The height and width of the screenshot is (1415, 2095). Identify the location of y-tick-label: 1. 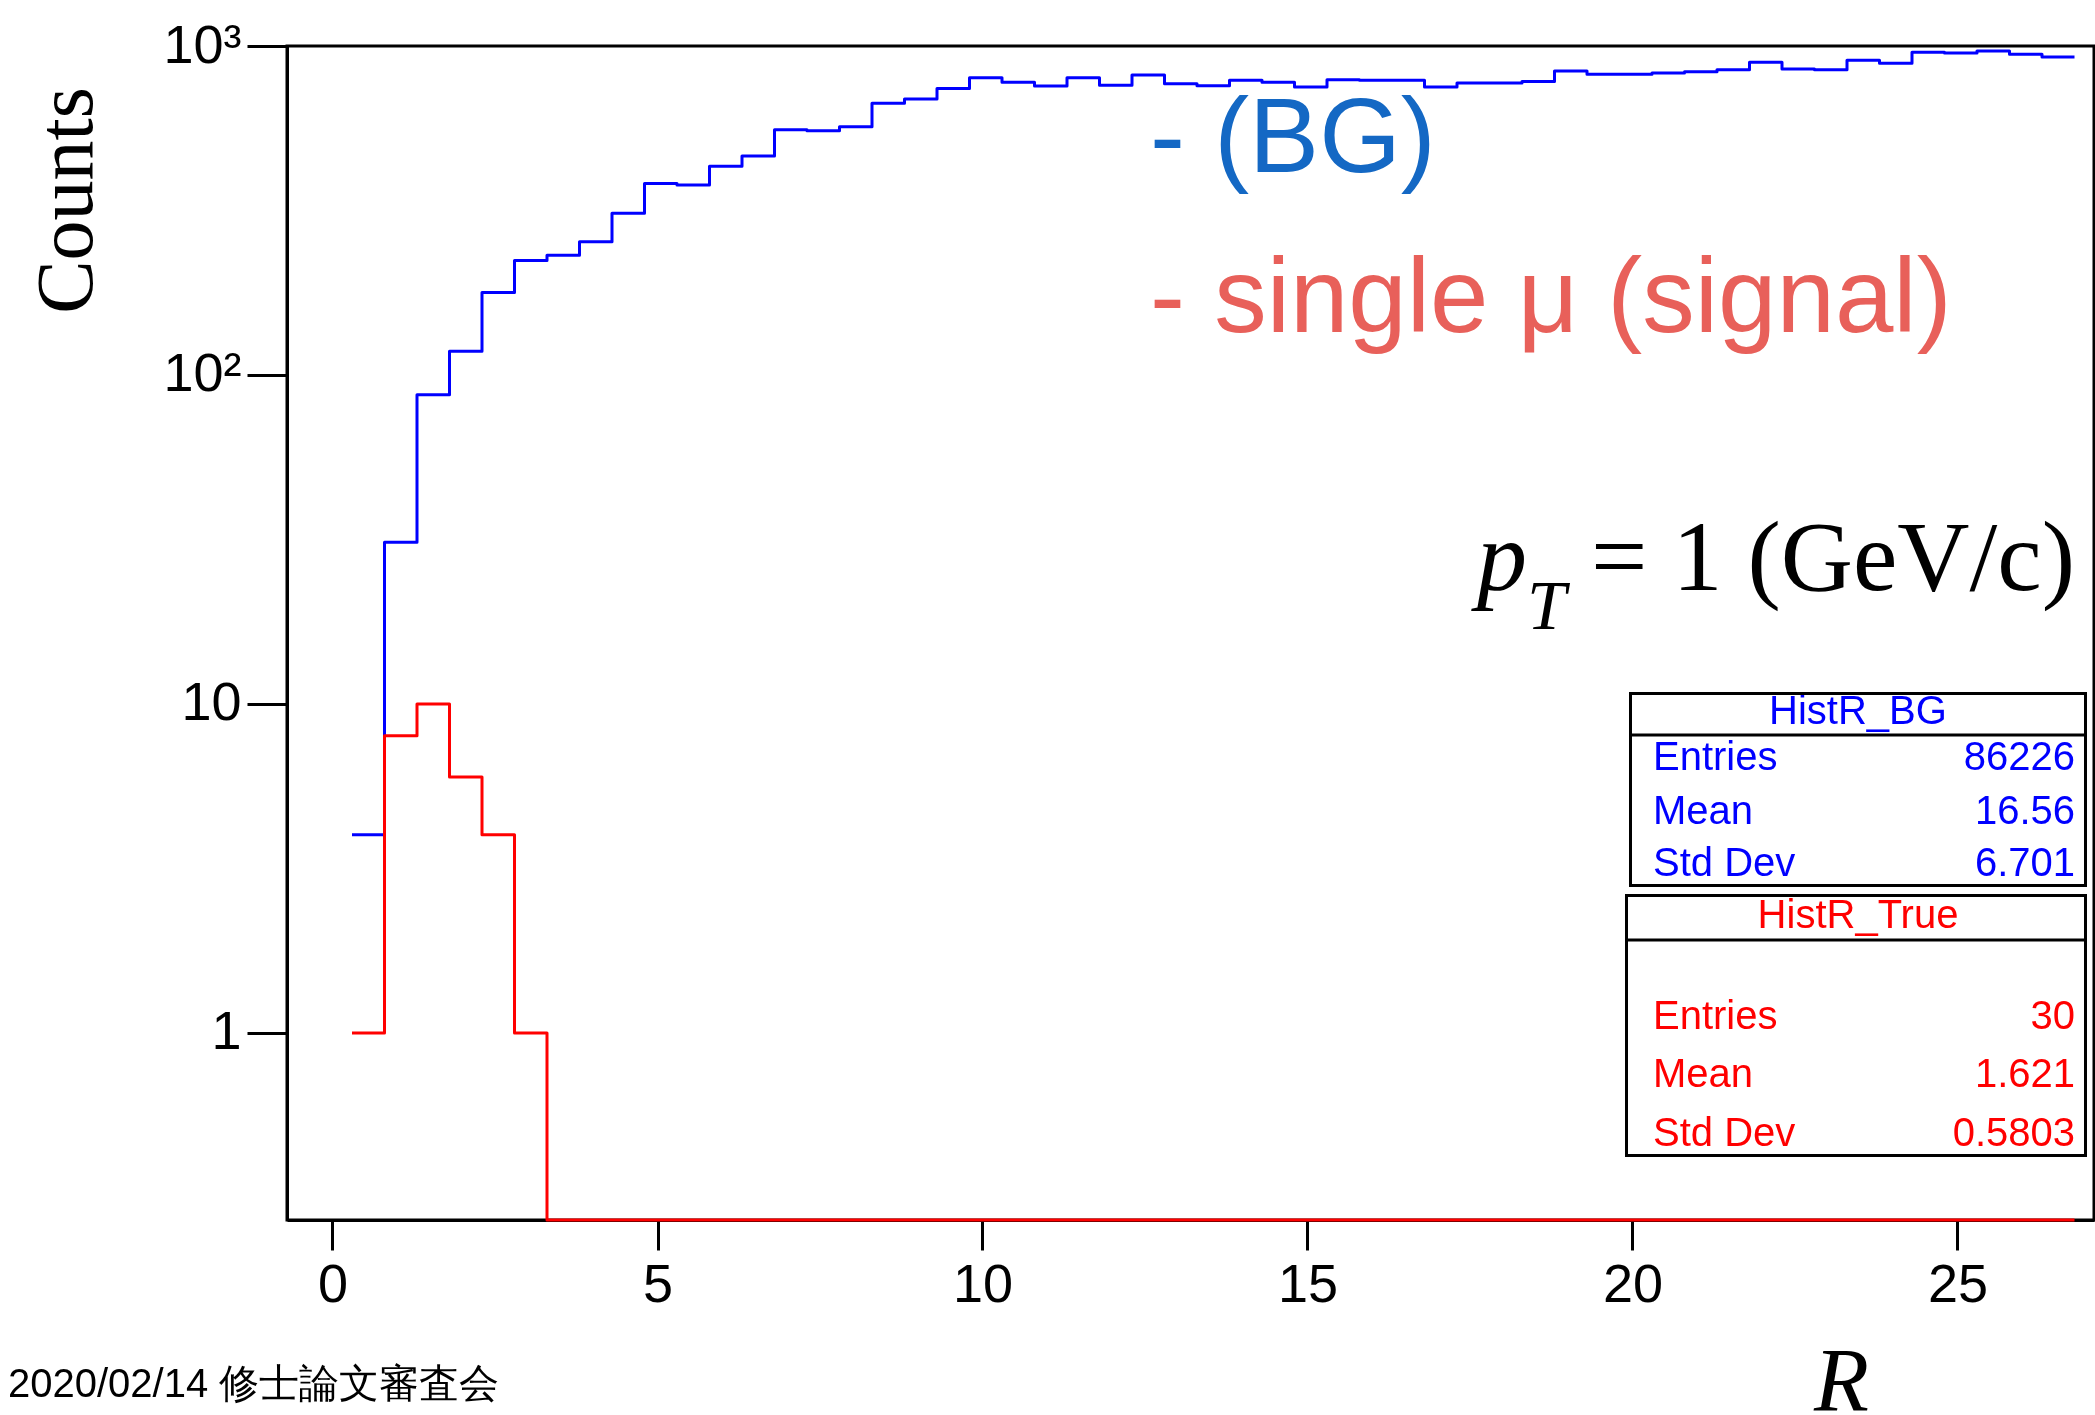
(226, 1030).